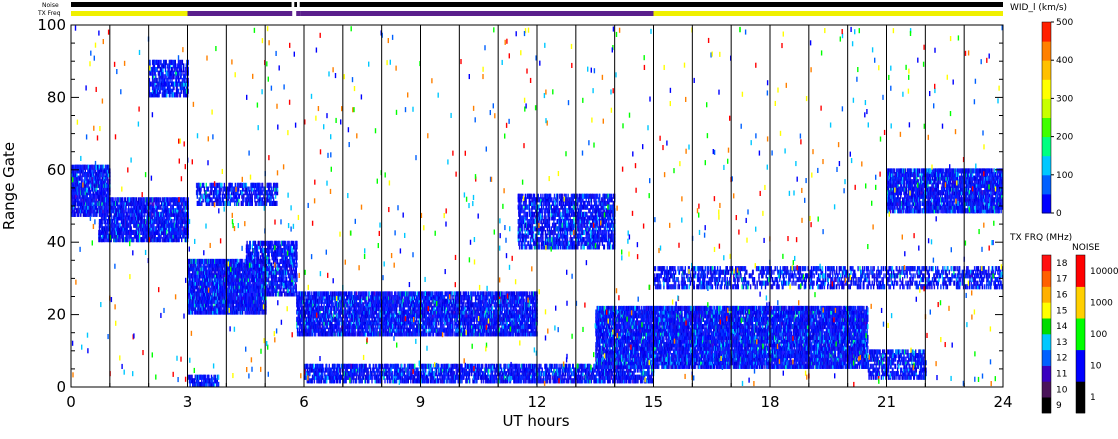 This screenshot has width=1118, height=439. Describe the element at coordinates (50, 5) in the screenshot. I see `noise-strip-label: Noise` at that location.